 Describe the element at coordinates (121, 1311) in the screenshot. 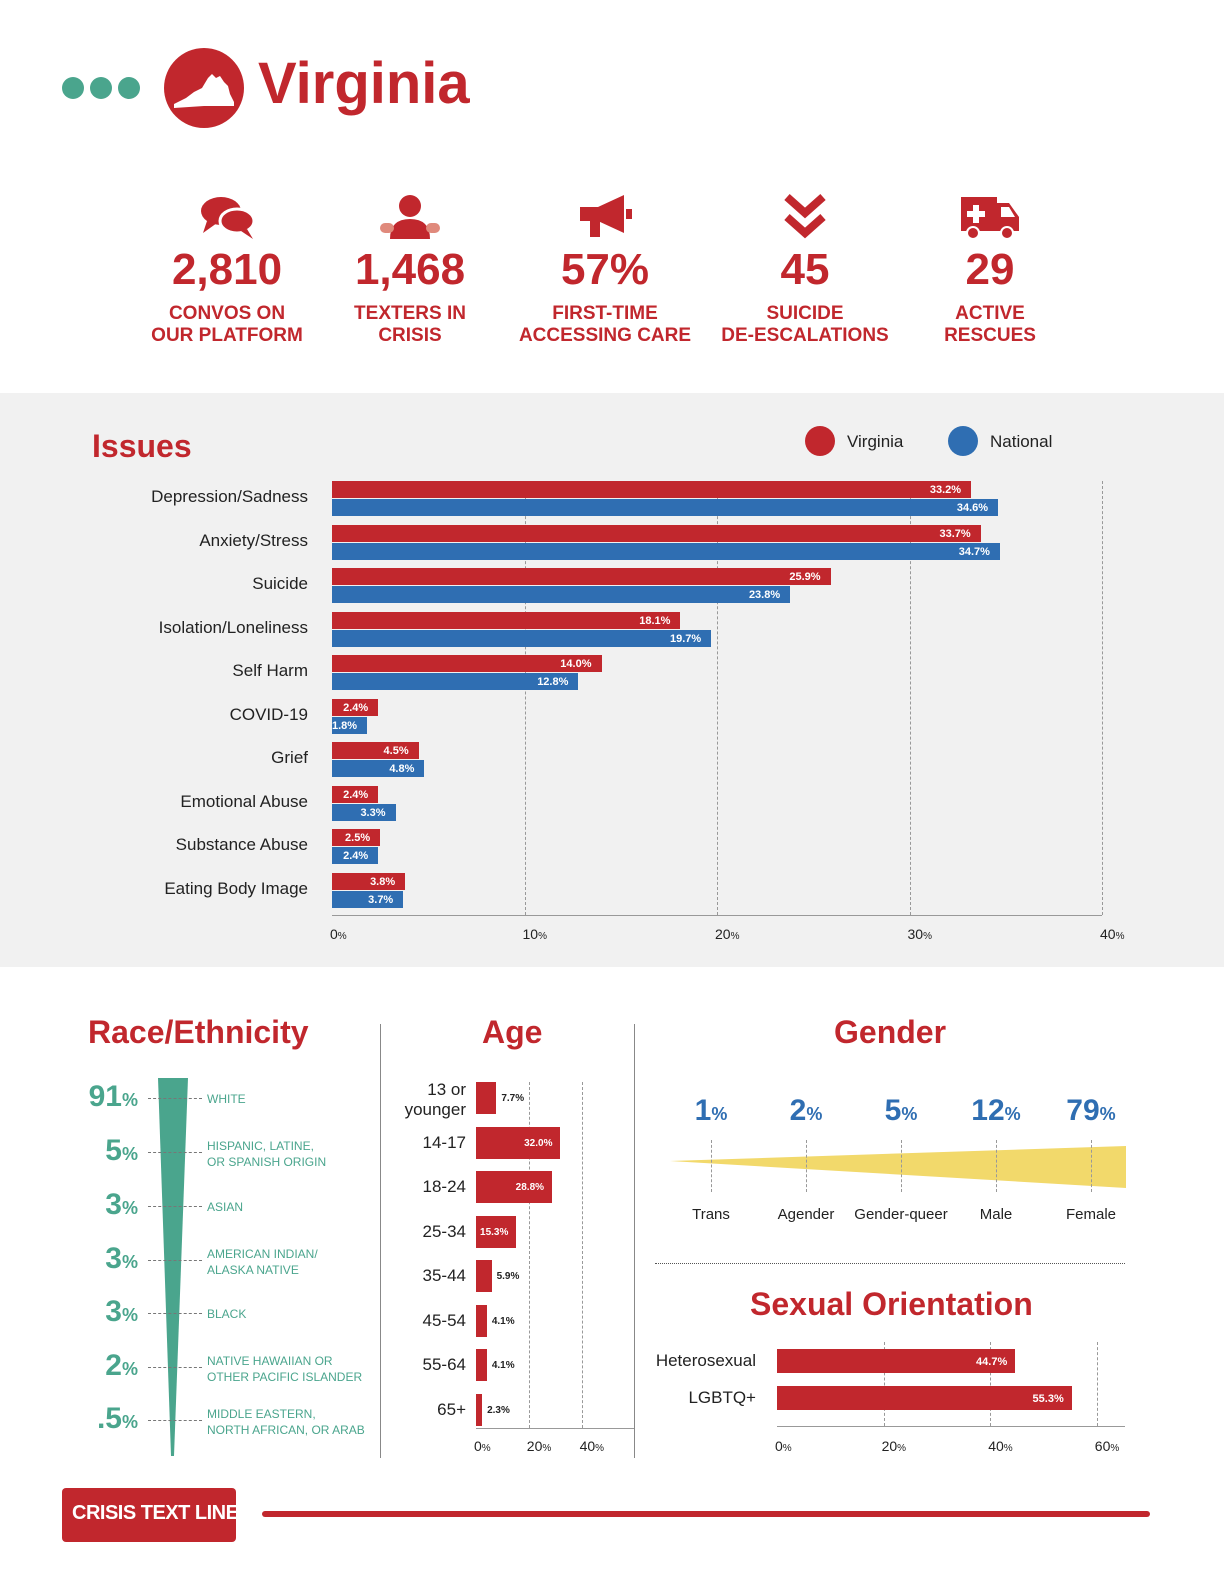

I see `race-percent: 3%` at that location.